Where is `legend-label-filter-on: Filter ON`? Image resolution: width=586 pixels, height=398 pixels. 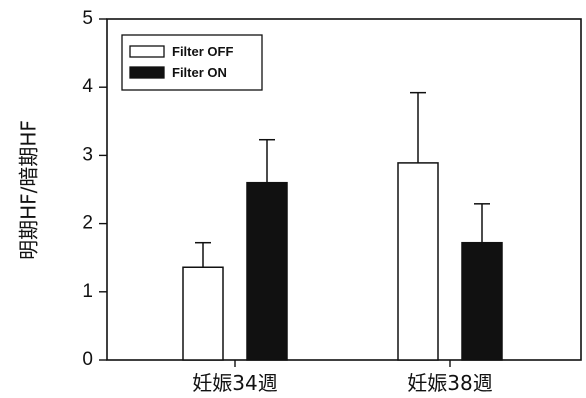
legend-label-filter-on: Filter ON is located at coordinates (199, 72).